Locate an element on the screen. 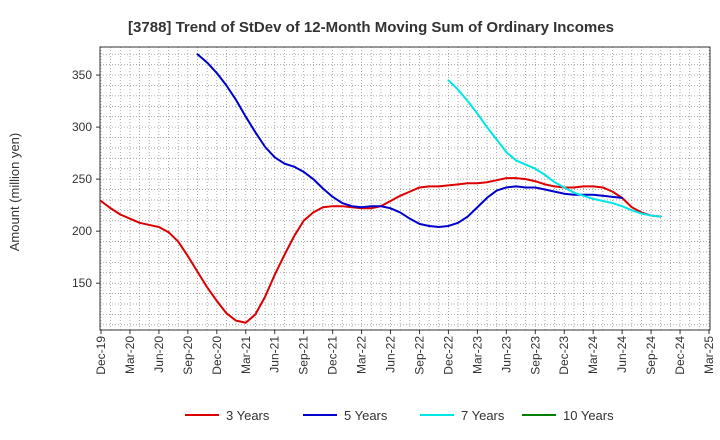 The image size is (720, 440). x-tick-label: Sep-21 is located at coordinates (304, 355).